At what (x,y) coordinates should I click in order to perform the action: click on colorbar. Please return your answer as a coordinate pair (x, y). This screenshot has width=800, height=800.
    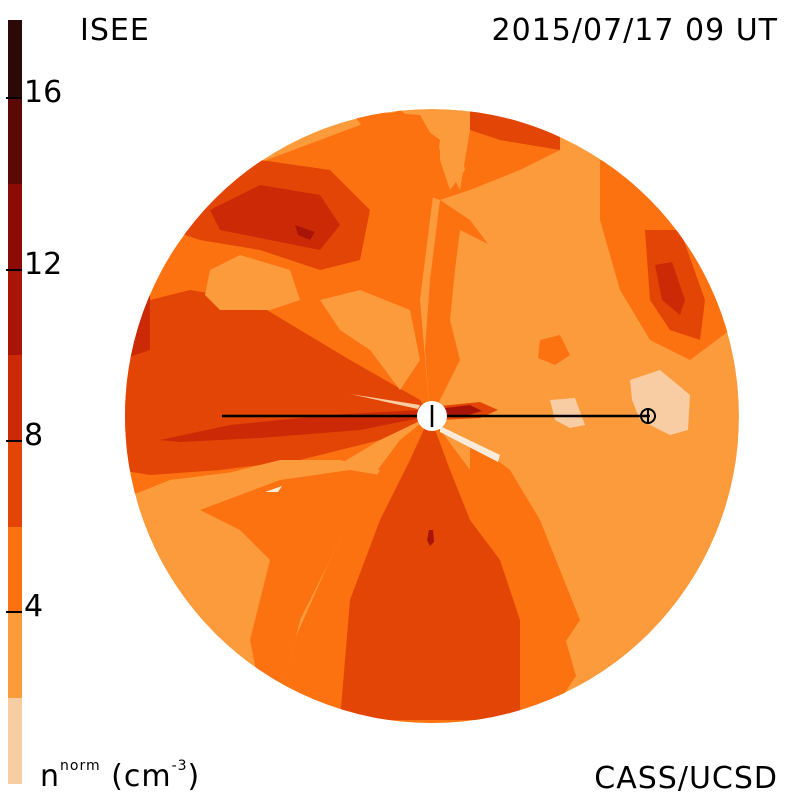
    Looking at the image, I should click on (15, 402).